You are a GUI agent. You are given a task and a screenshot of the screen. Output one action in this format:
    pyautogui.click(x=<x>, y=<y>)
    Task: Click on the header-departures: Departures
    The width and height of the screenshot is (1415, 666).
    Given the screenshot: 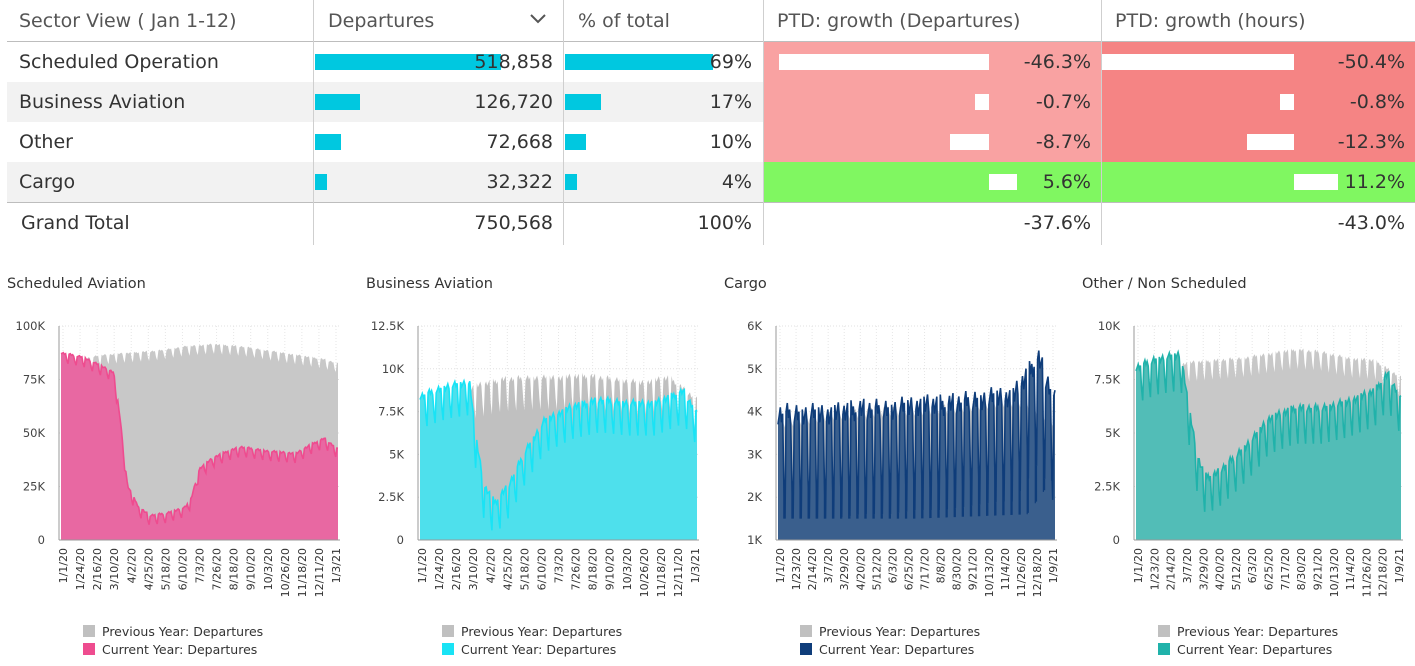 What is the action you would take?
    pyautogui.click(x=381, y=21)
    